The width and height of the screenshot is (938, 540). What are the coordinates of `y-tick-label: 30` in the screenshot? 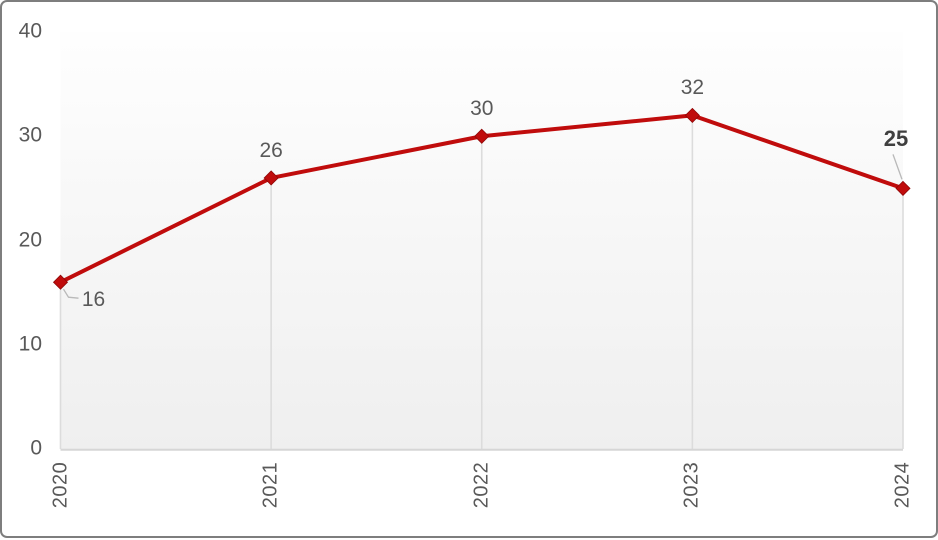 It's located at (30, 135).